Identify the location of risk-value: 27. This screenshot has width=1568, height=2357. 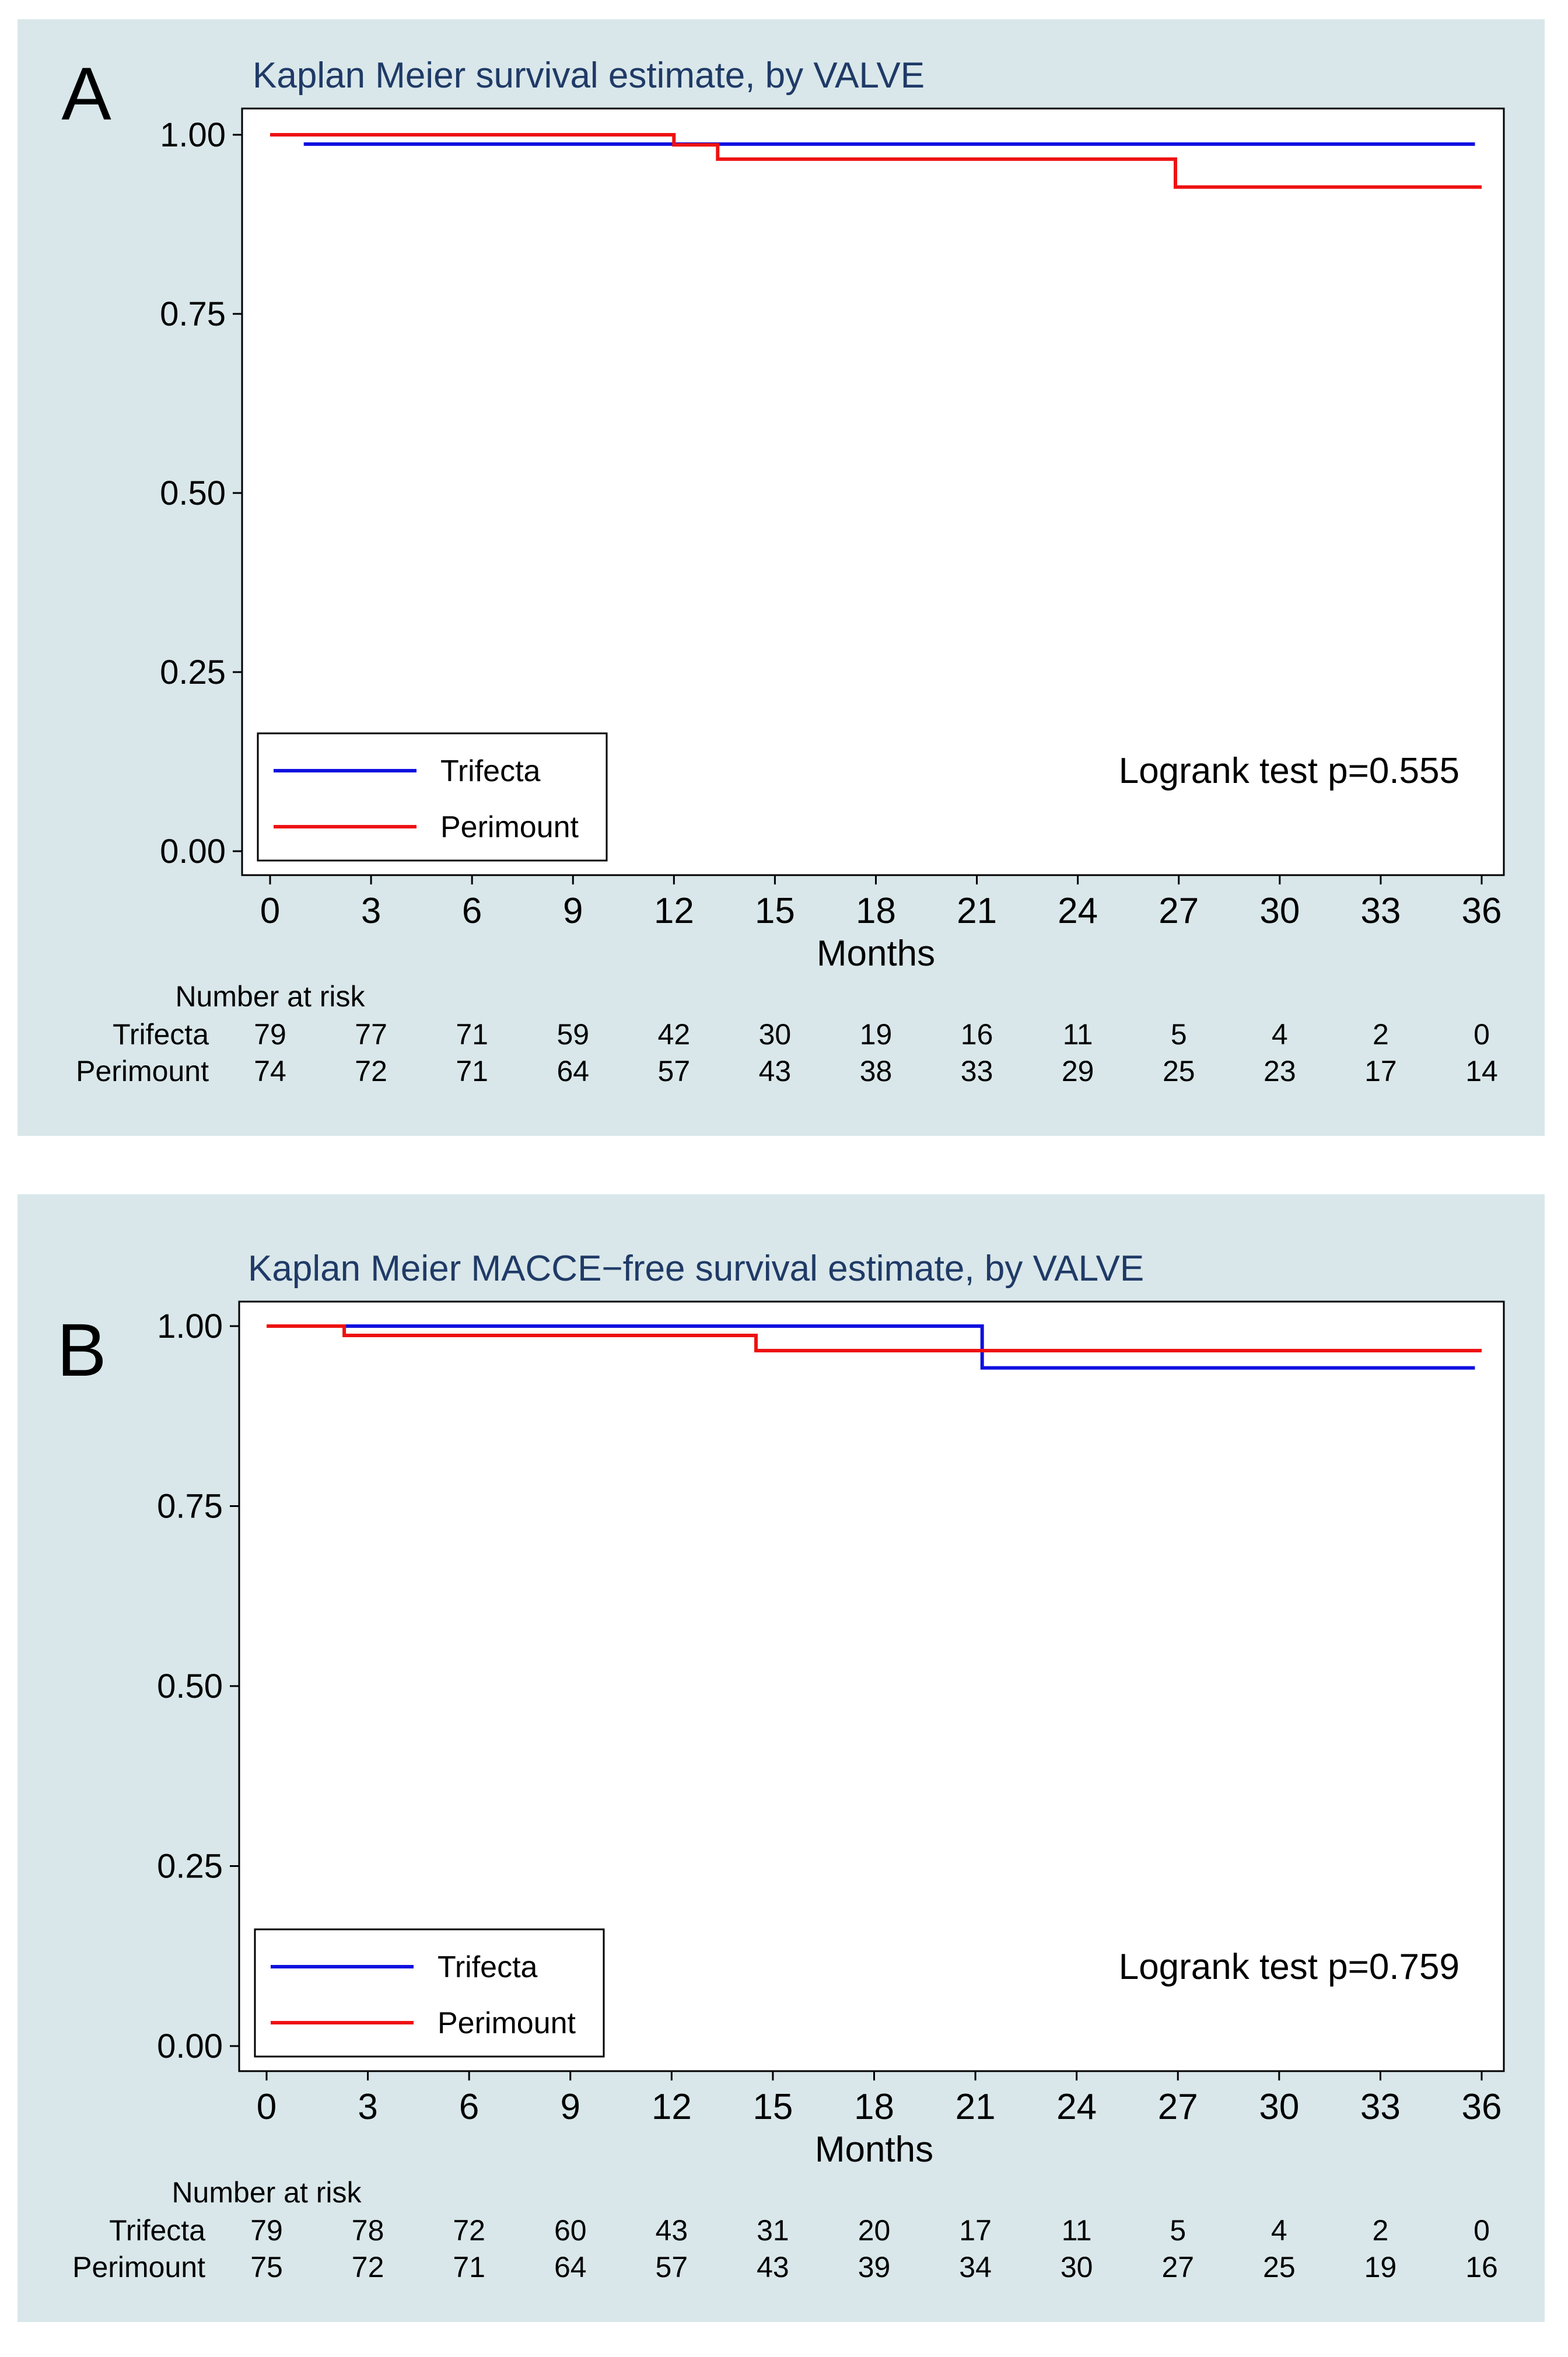
(1177, 2267).